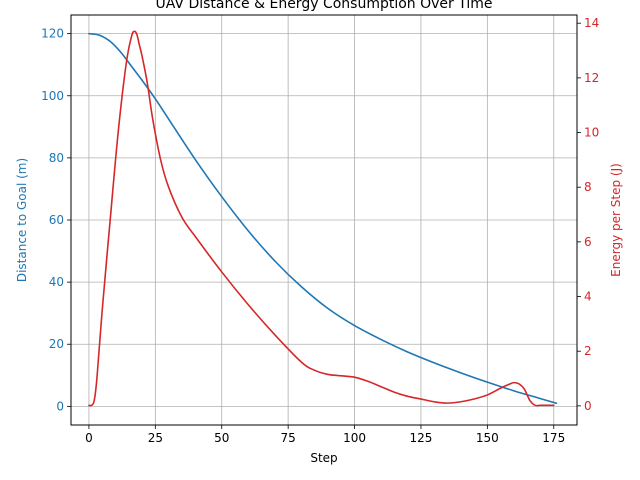  What do you see at coordinates (553, 438) in the screenshot?
I see `x-tick-label-7: 175` at bounding box center [553, 438].